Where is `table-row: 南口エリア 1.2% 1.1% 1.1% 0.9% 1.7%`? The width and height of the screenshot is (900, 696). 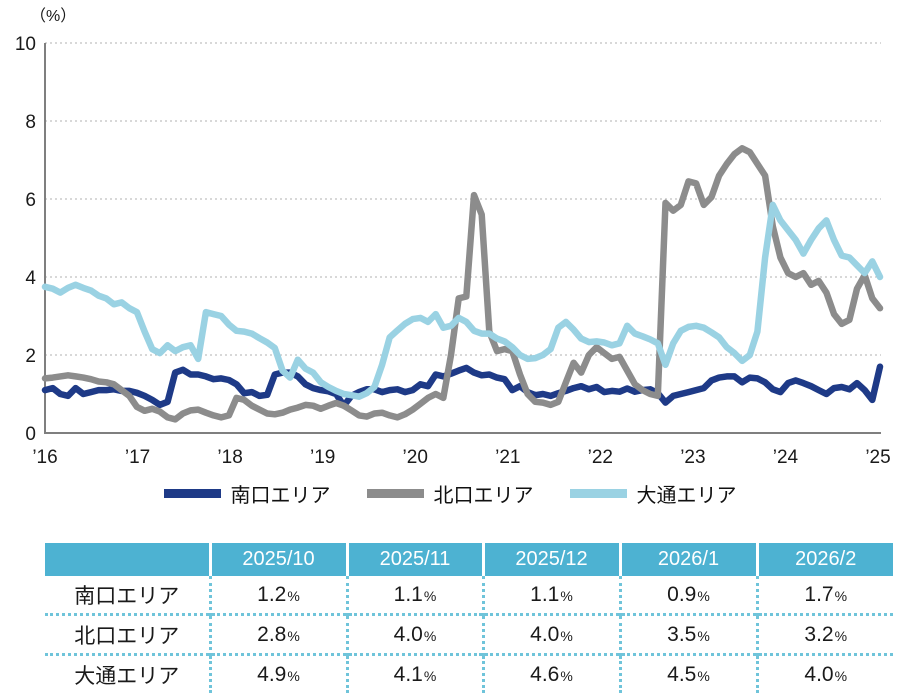 table-row: 南口エリア 1.2% 1.1% 1.1% 0.9% 1.7% is located at coordinates (469, 595).